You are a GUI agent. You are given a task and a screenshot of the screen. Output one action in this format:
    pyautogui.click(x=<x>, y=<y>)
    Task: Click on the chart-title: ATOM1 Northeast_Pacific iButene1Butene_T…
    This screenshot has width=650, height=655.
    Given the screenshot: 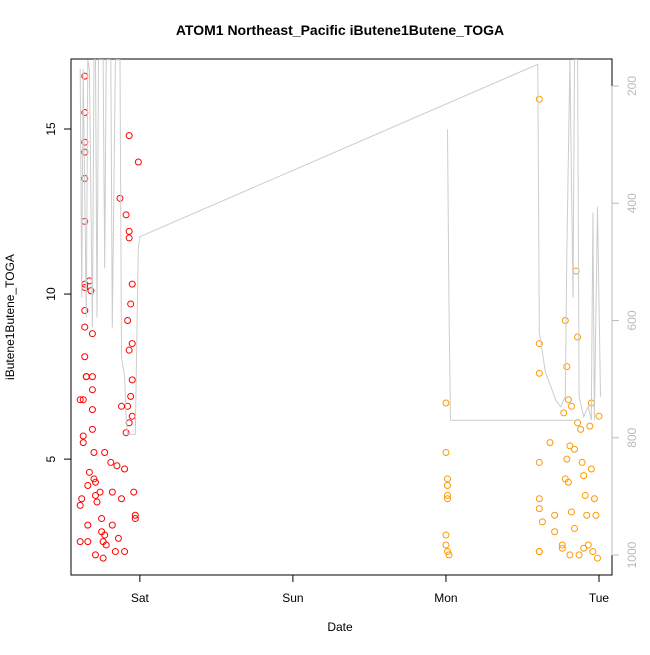 What is the action you would take?
    pyautogui.click(x=340, y=30)
    